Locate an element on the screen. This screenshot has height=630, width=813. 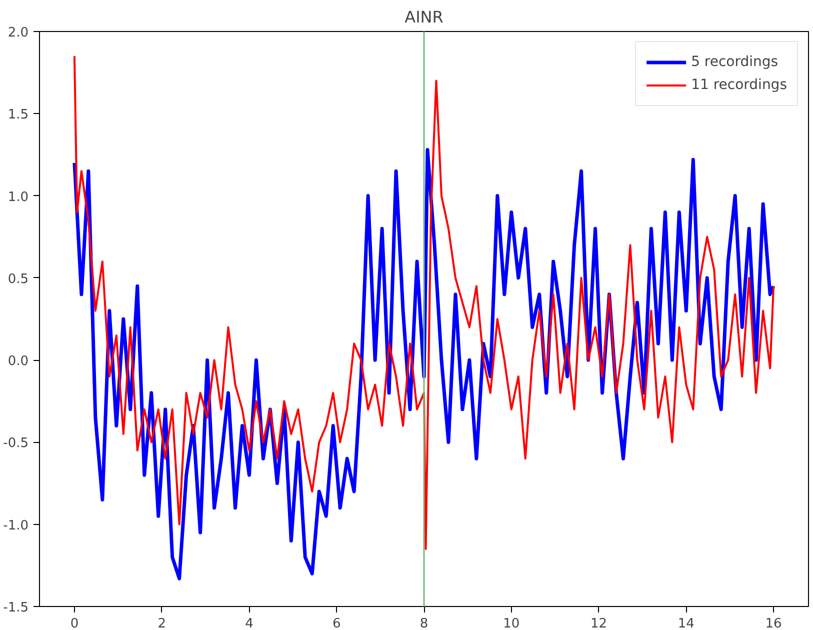
y-tick-label: 2.0 is located at coordinates (18, 33).